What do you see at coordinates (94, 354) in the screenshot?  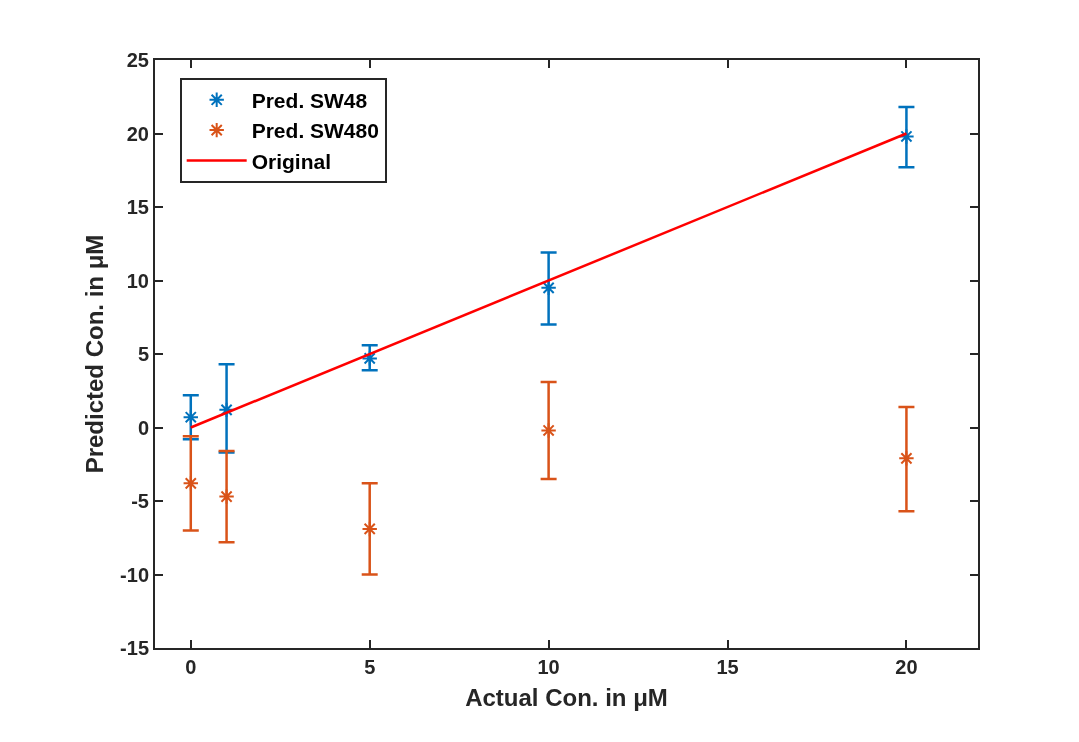 I see `y-axis-title: Predicted Con. in μM` at bounding box center [94, 354].